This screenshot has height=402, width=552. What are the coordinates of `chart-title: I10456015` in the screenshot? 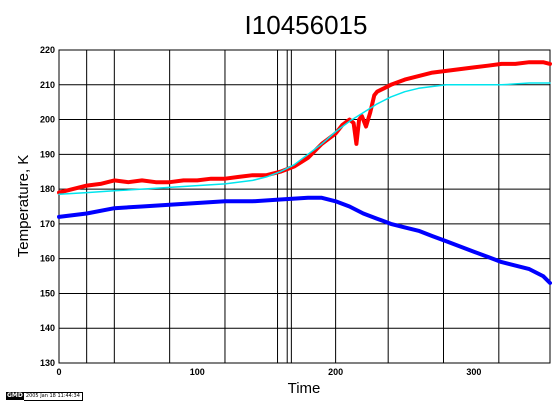 It's located at (306, 25).